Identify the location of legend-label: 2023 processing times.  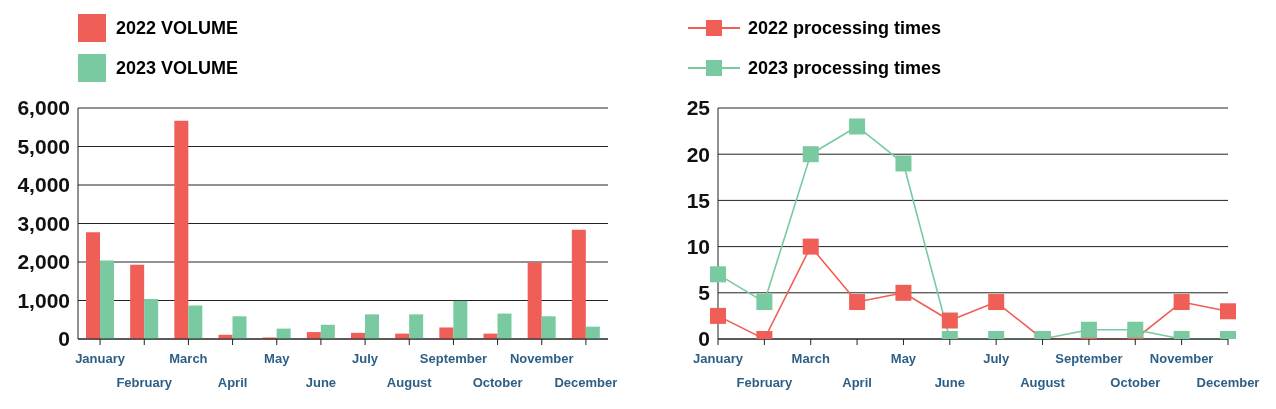
(845, 68).